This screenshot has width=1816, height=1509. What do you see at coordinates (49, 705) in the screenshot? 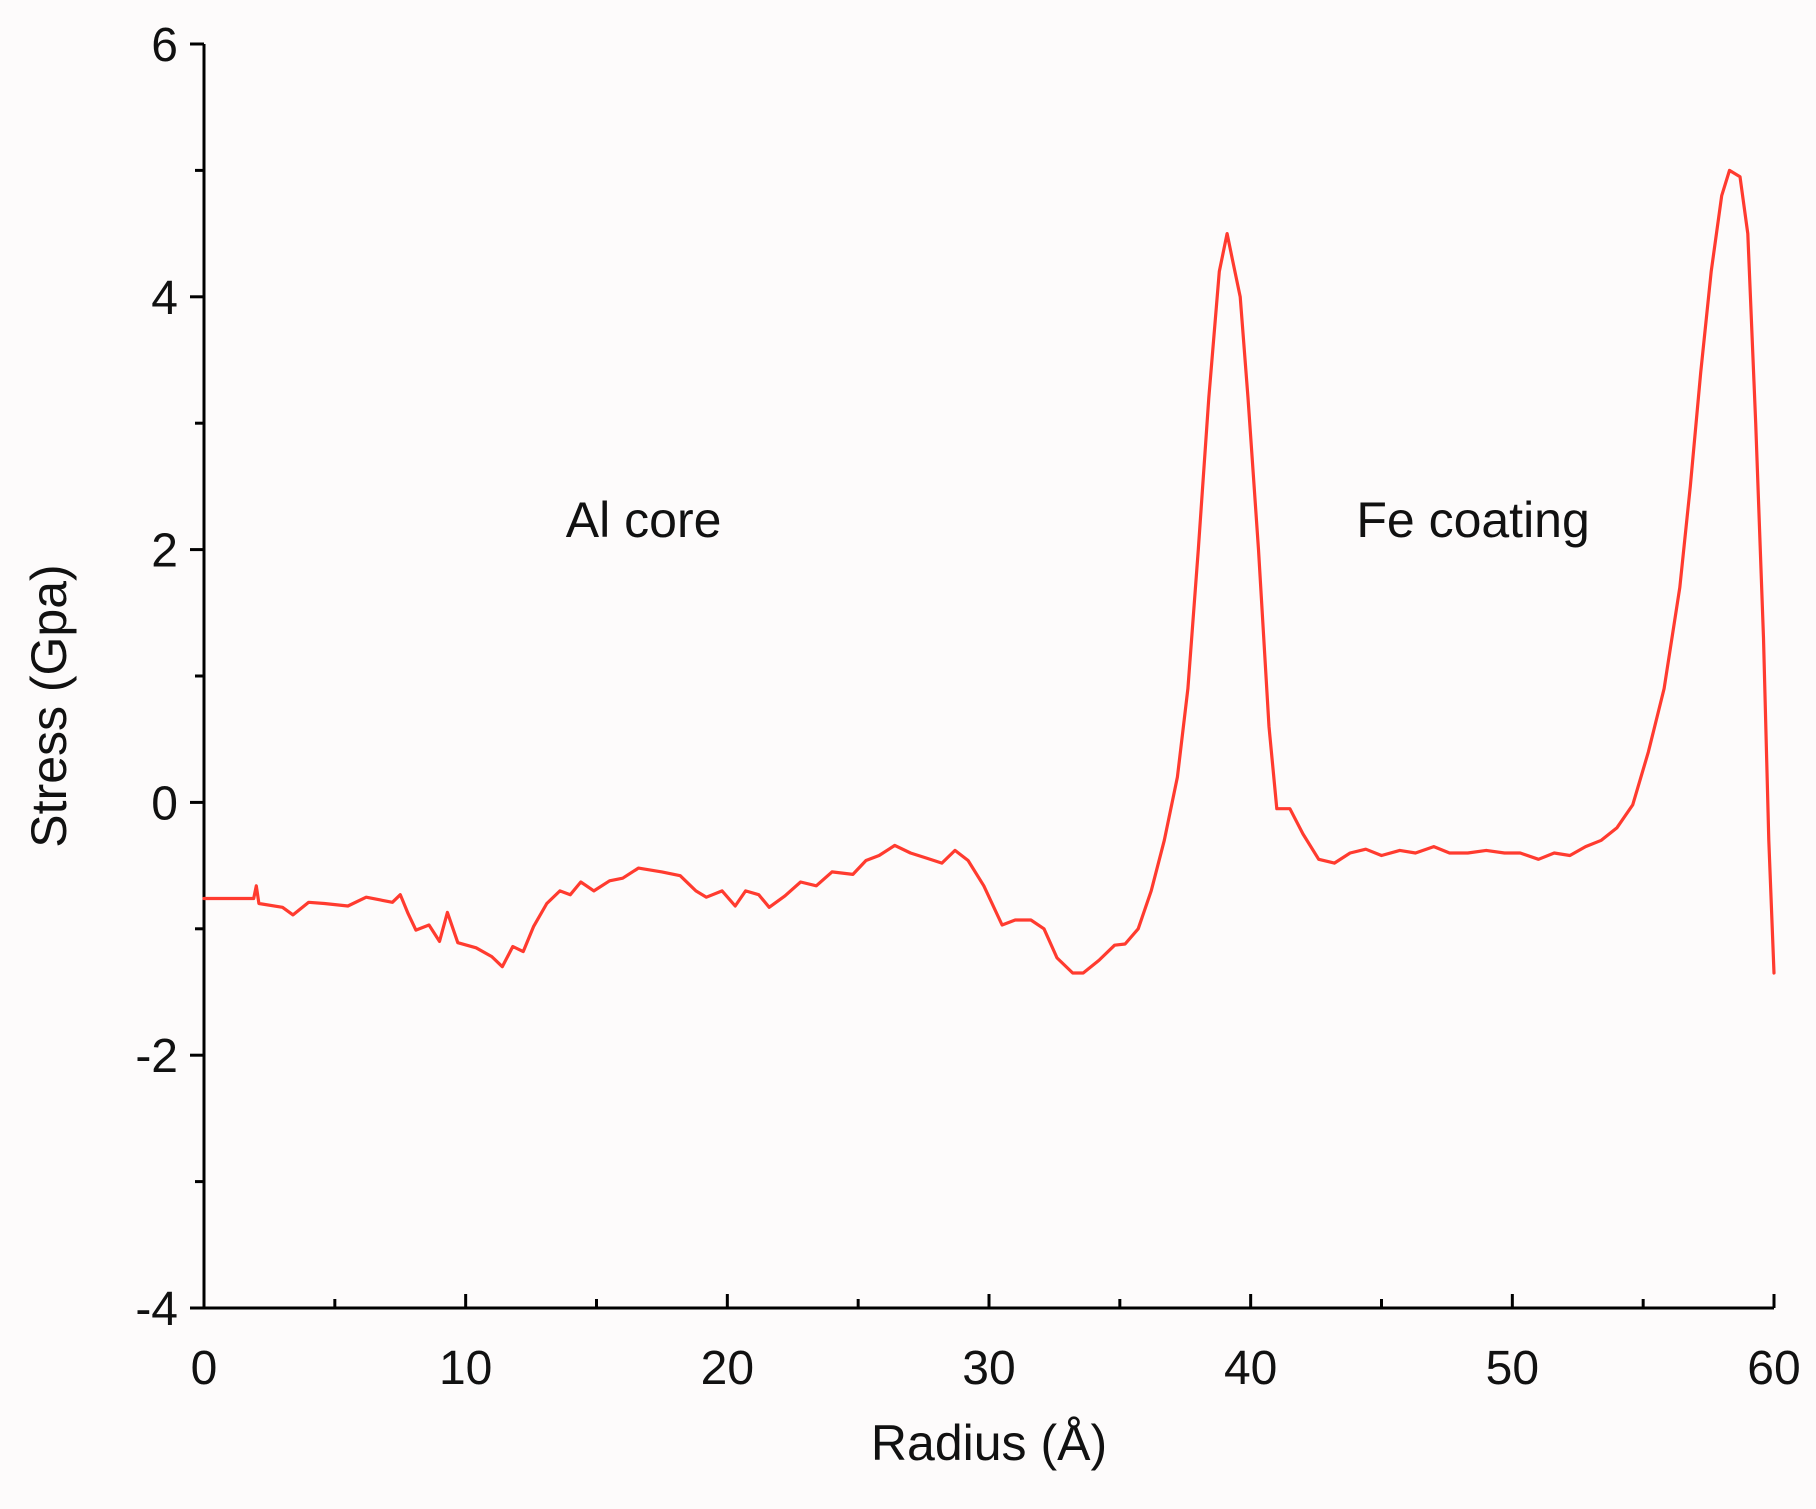
I see `y-axis-label: Stress (Gpa)` at bounding box center [49, 705].